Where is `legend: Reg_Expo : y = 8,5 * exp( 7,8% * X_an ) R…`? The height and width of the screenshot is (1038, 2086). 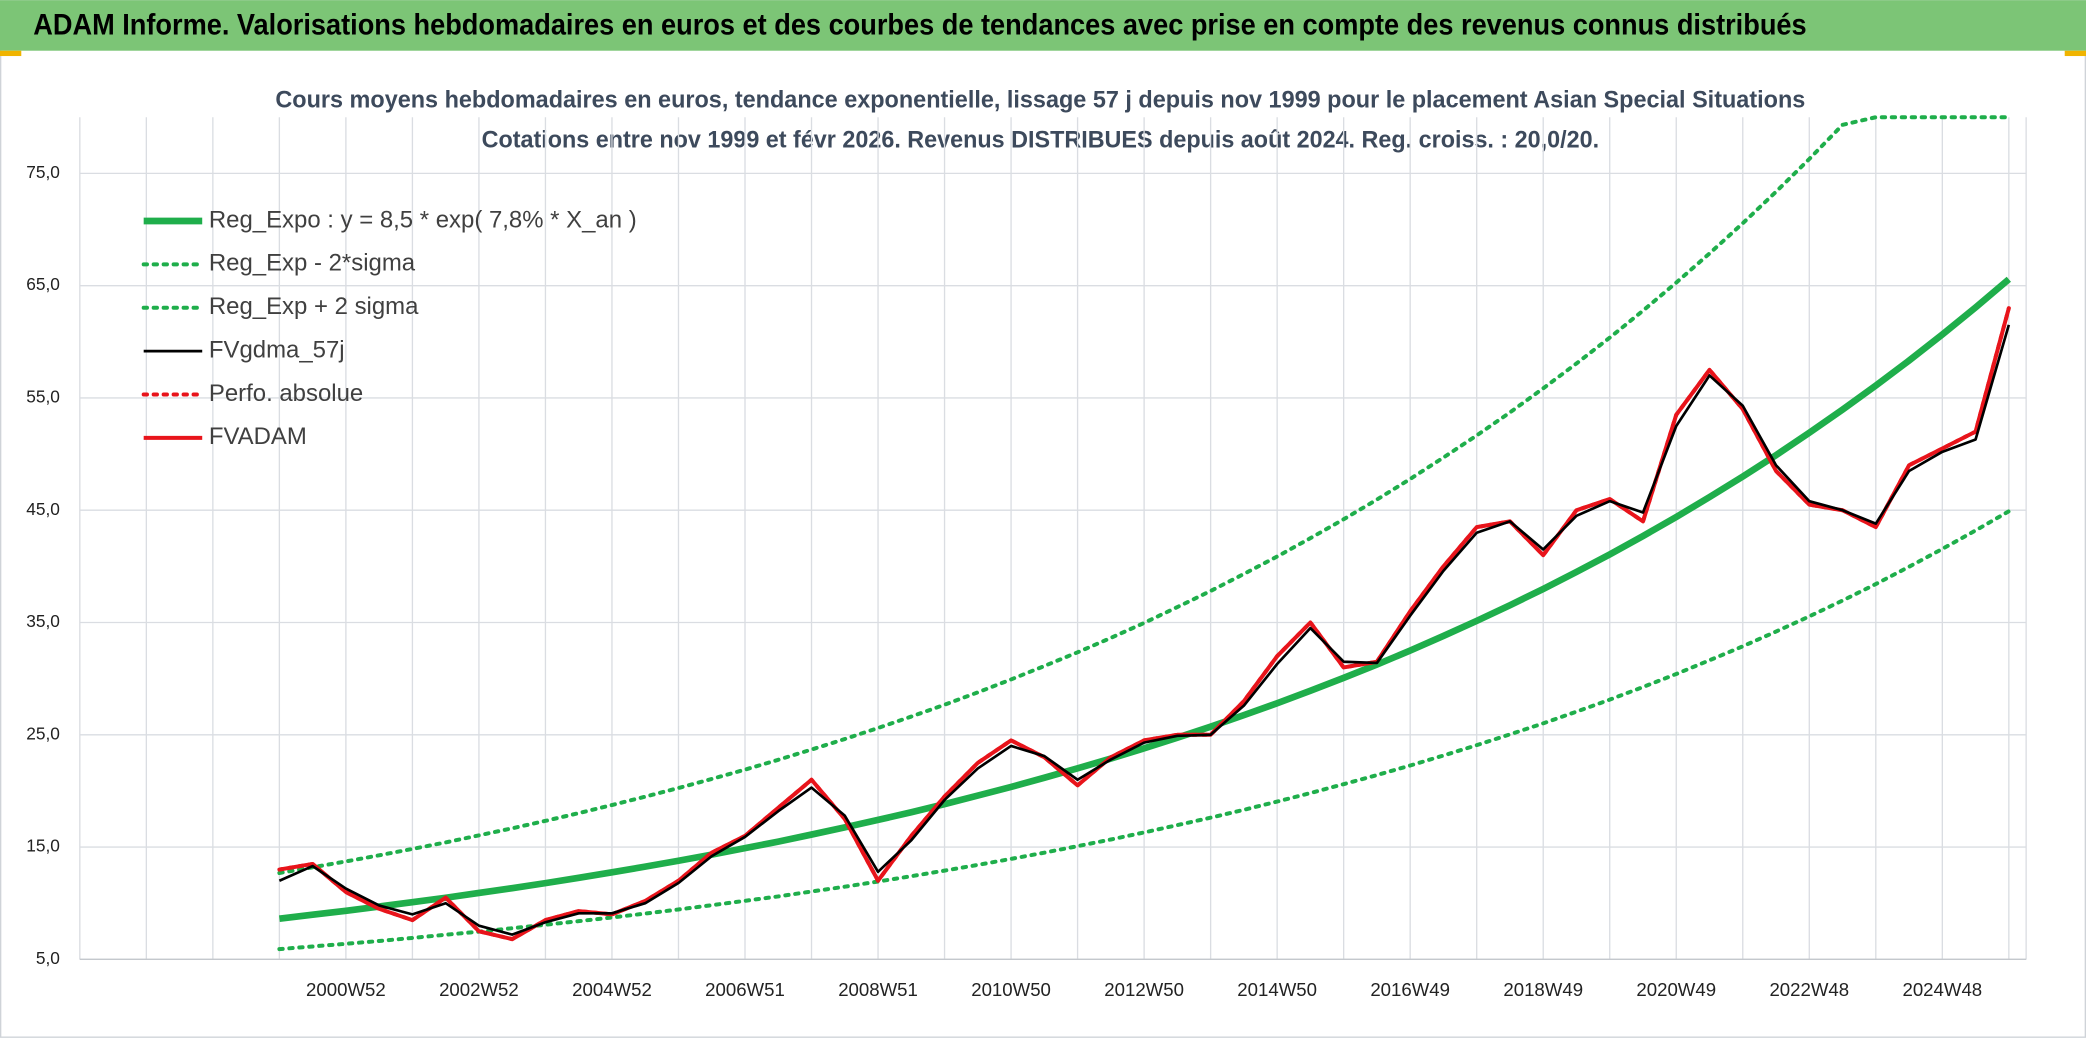 legend: Reg_Expo : y = 8,5 * exp( 7,8% * X_an ) R… is located at coordinates (389, 328).